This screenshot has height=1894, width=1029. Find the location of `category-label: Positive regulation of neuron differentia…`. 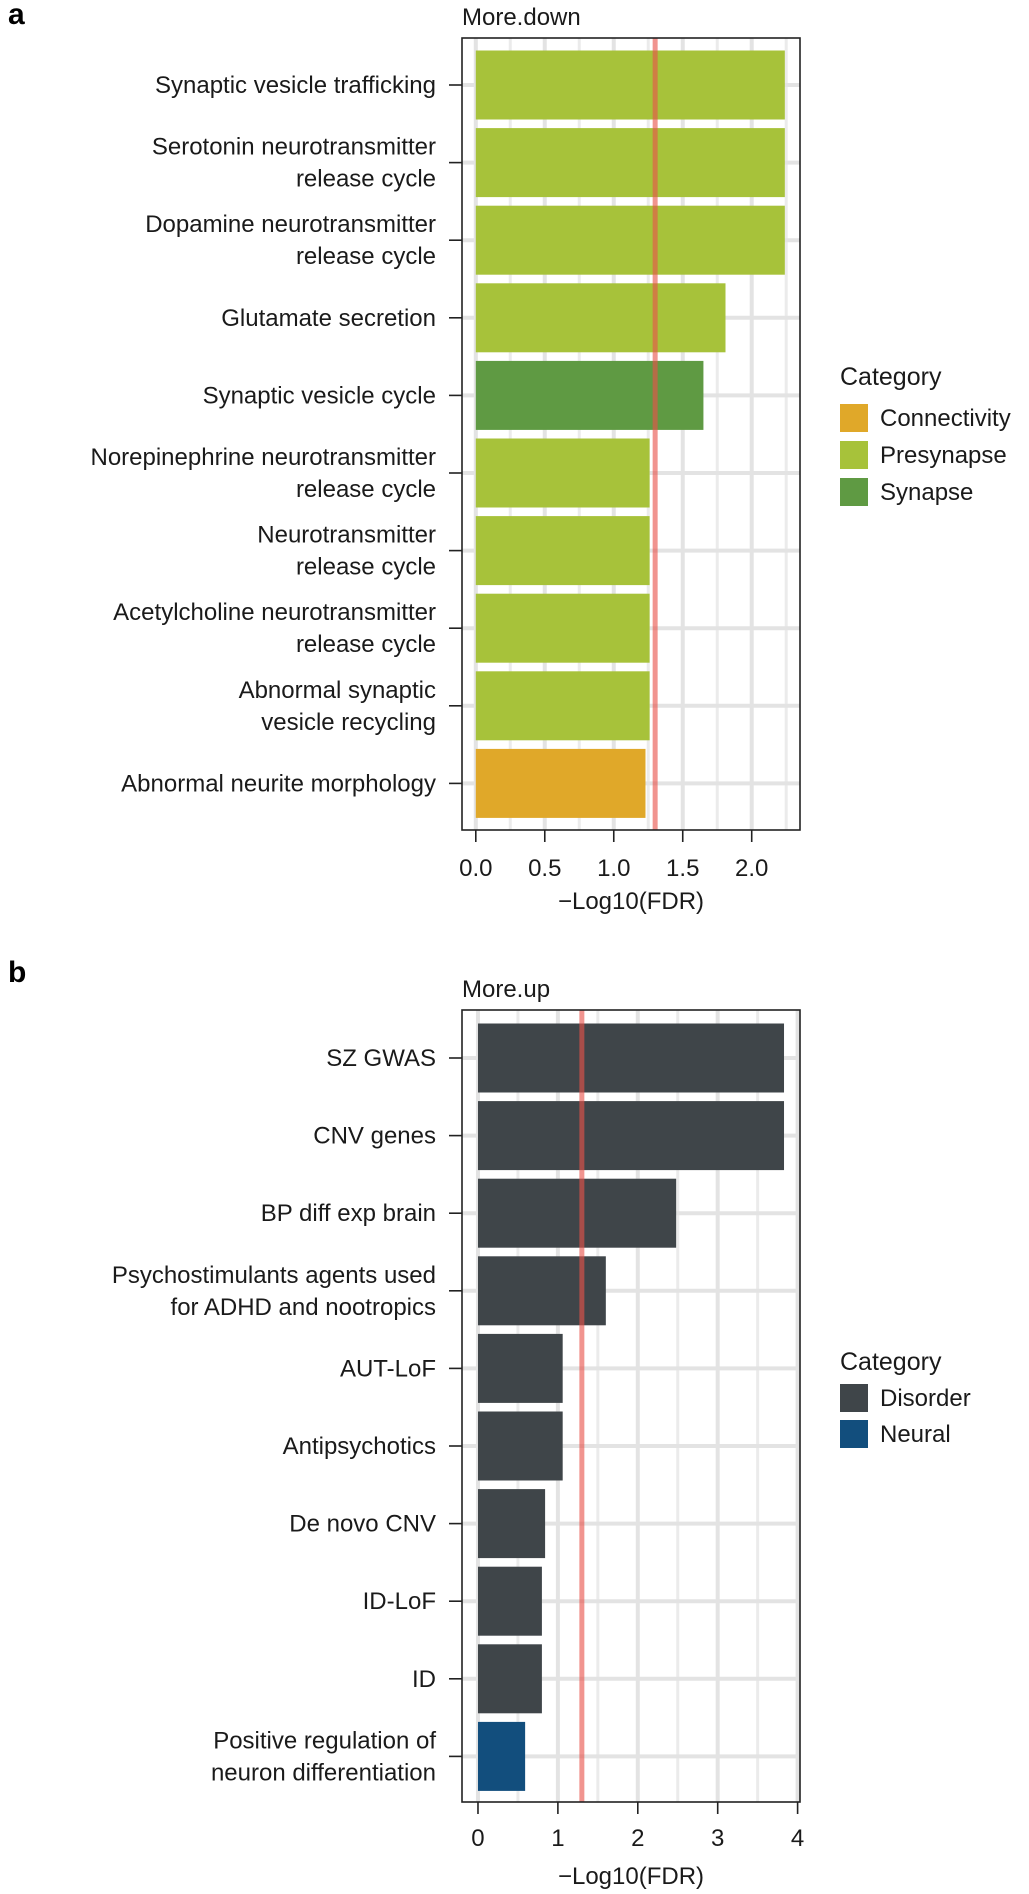

category-label: Positive regulation of neuron differentia… is located at coordinates (323, 1756).